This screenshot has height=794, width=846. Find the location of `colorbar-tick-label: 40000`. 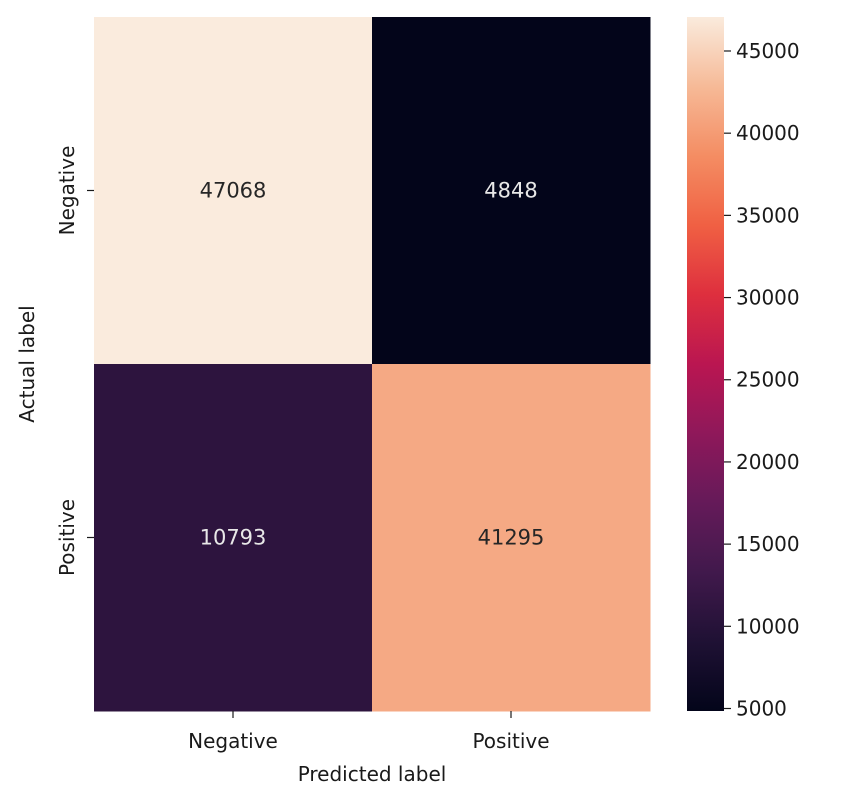

colorbar-tick-label: 40000 is located at coordinates (768, 133).